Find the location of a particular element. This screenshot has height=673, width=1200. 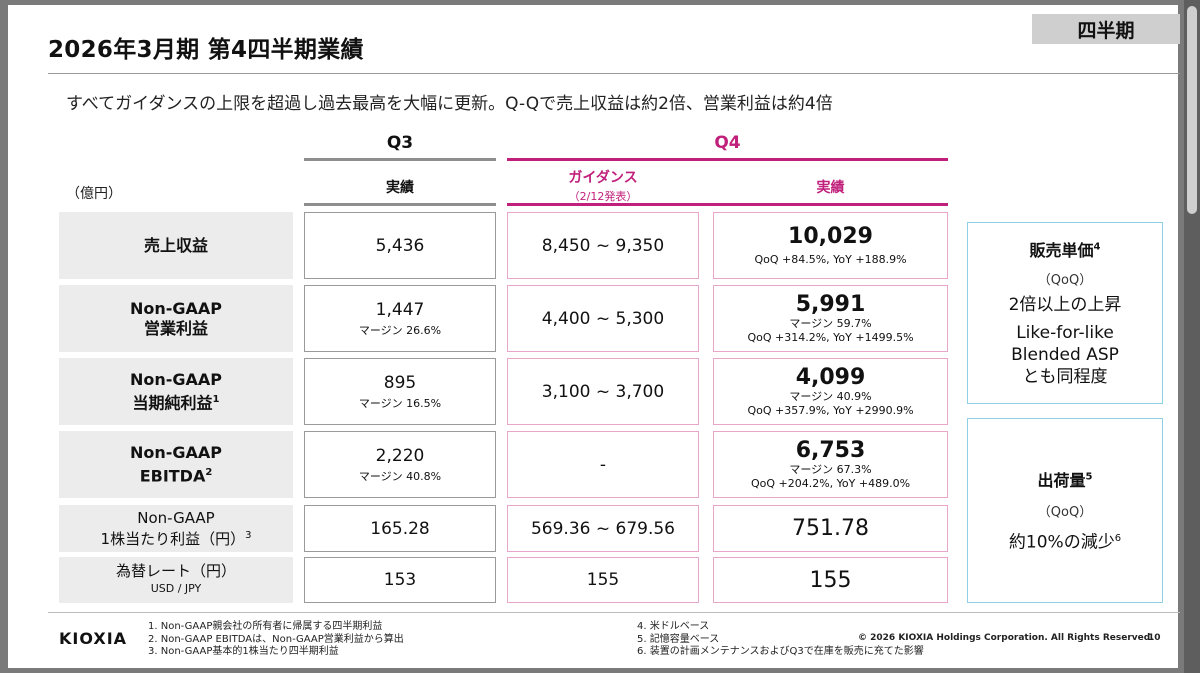

section-tag: 四半期 is located at coordinates (1106, 29).